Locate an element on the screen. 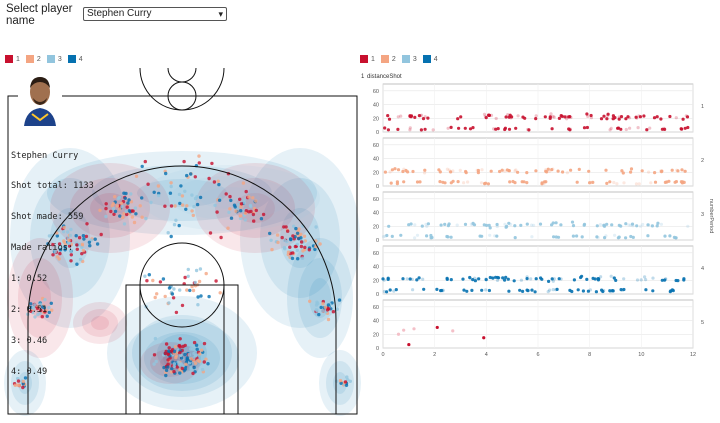  player-select: Stephen Curry ▾ is located at coordinates (155, 14).